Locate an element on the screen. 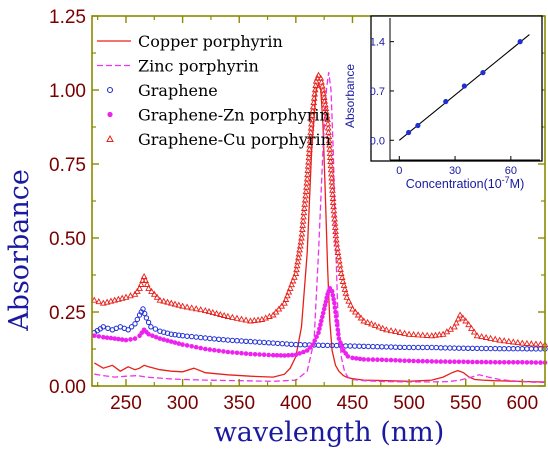 This screenshot has width=548, height=454. x-tick-label: 600 is located at coordinates (522, 403).